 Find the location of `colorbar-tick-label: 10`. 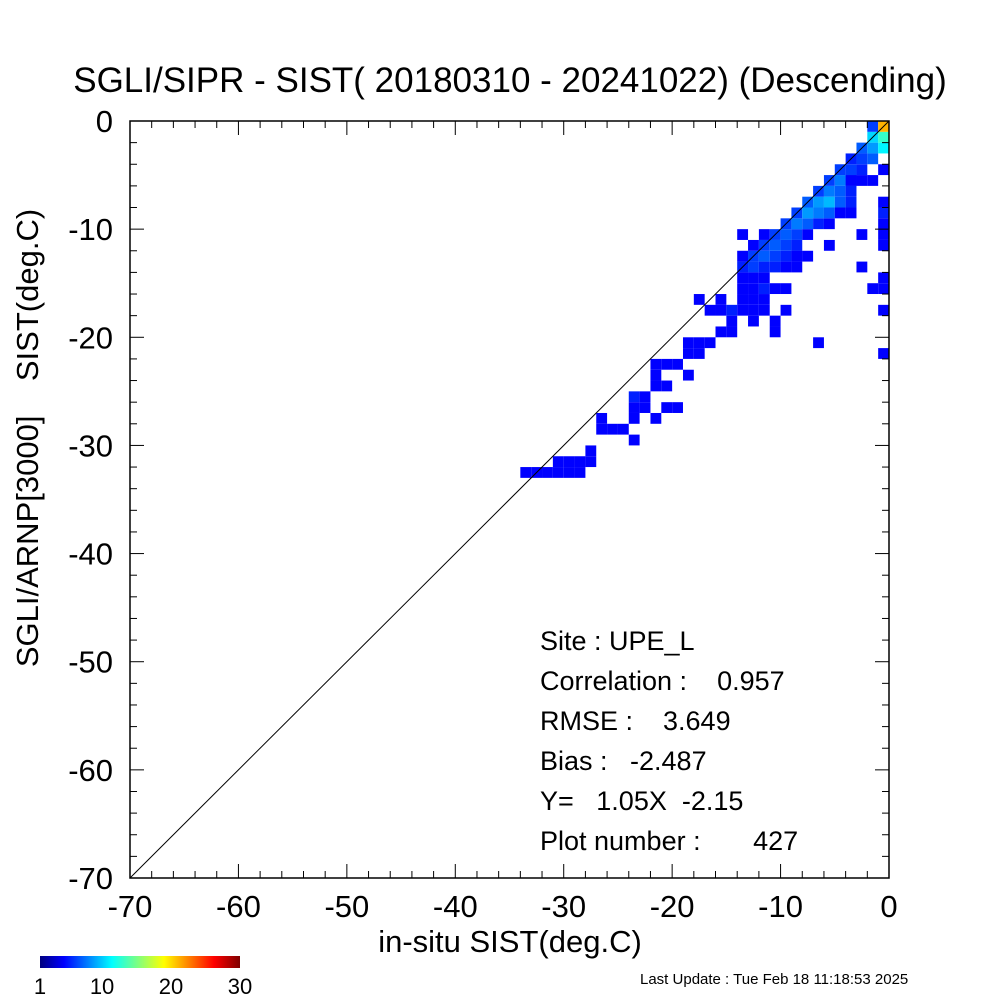

colorbar-tick-label: 10 is located at coordinates (102, 986).